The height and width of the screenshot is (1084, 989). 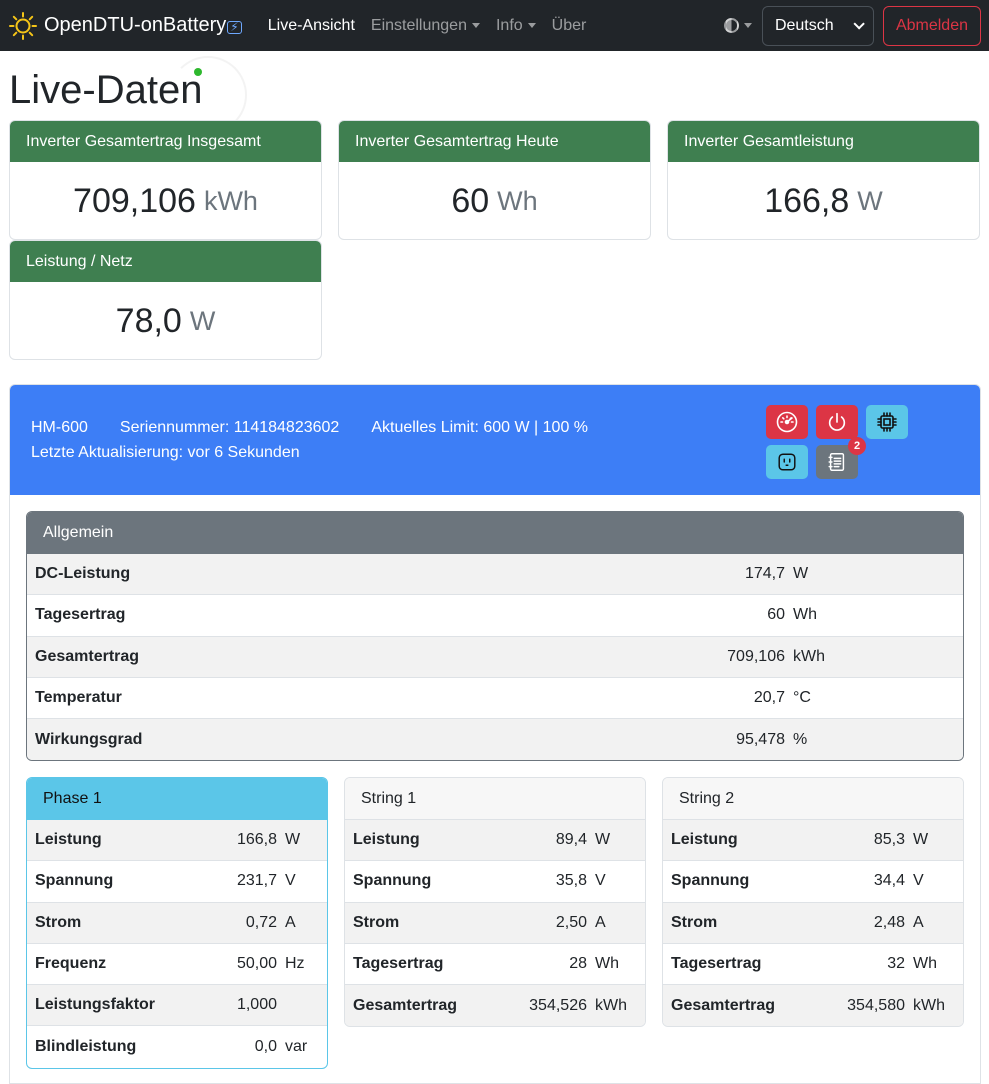 What do you see at coordinates (418, 25) in the screenshot?
I see `nav-settings-label: Einstellungen` at bounding box center [418, 25].